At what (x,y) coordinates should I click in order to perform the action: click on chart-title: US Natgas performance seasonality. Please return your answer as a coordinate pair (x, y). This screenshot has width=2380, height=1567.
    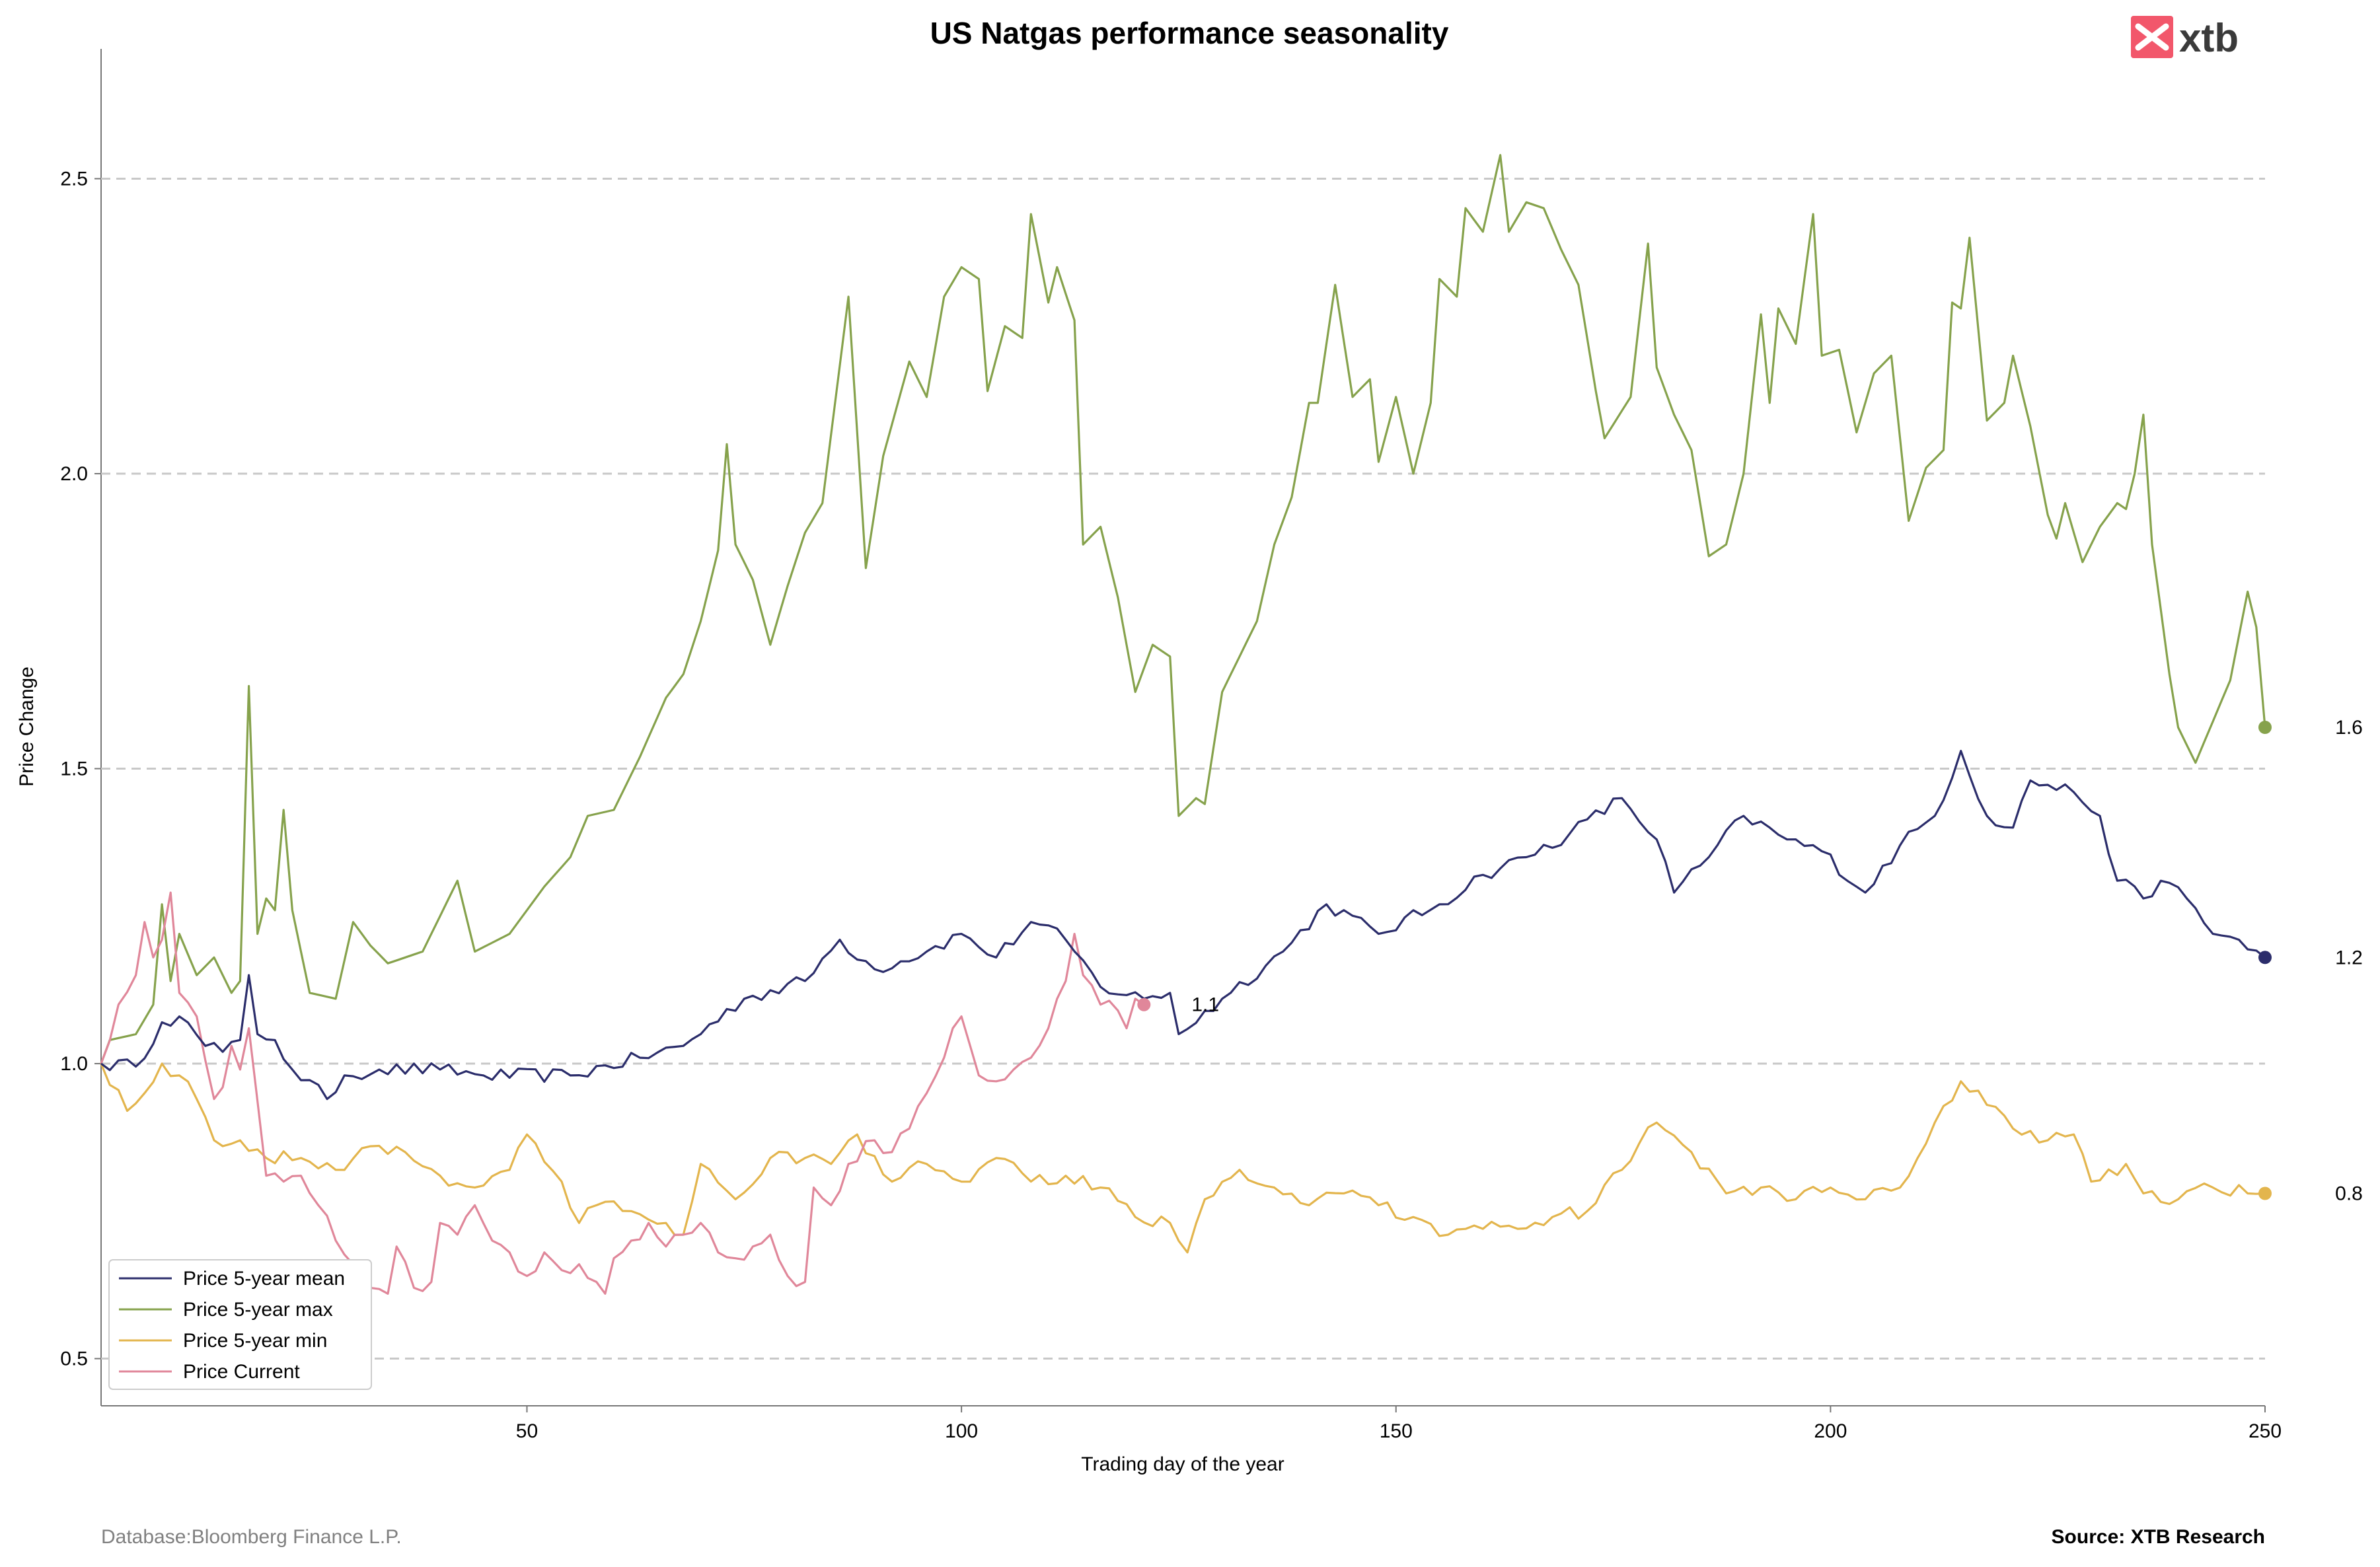
    Looking at the image, I should click on (1189, 33).